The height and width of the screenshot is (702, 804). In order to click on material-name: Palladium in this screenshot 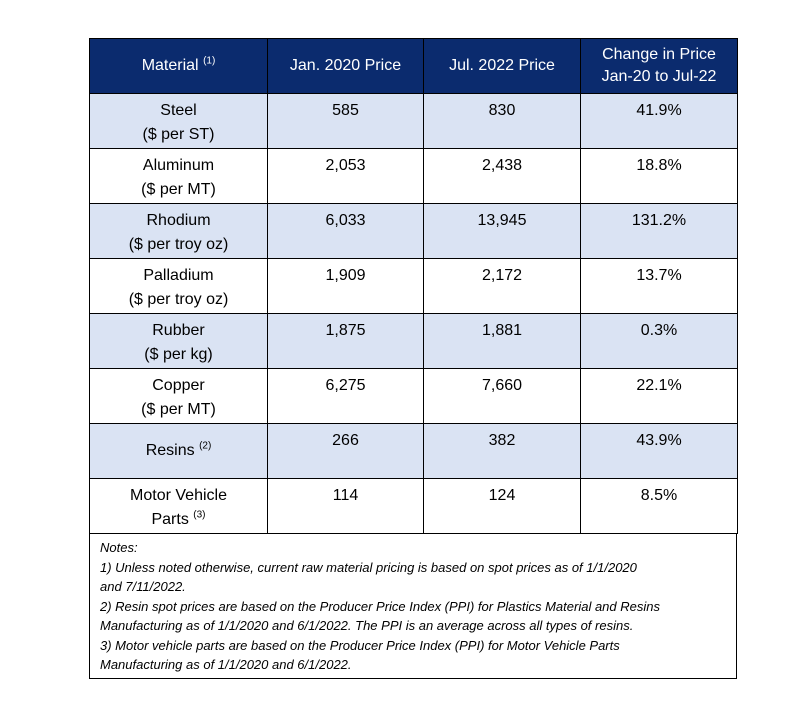, I will do `click(178, 275)`.